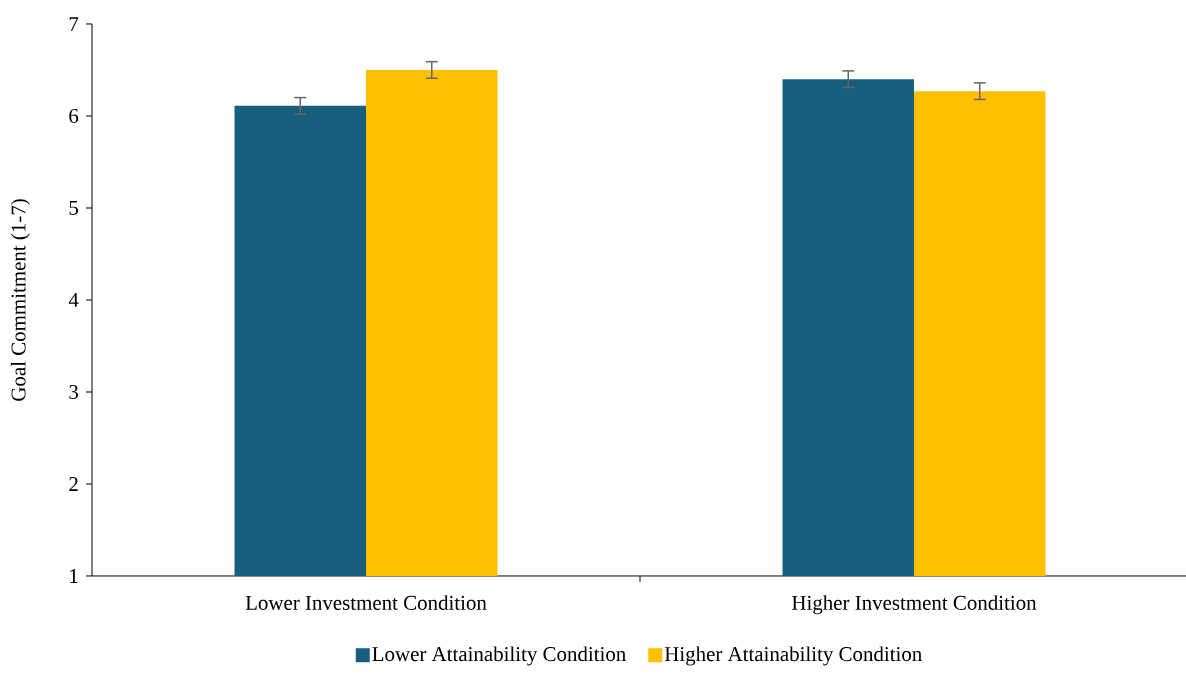 The width and height of the screenshot is (1186, 689). Describe the element at coordinates (914, 605) in the screenshot. I see `x-tick-label: Higher Investment Condition` at that location.